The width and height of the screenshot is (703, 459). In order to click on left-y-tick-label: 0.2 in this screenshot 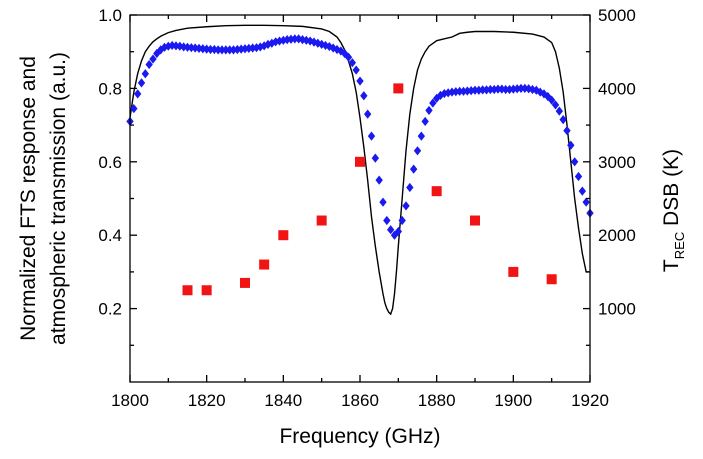, I will do `click(110, 309)`.